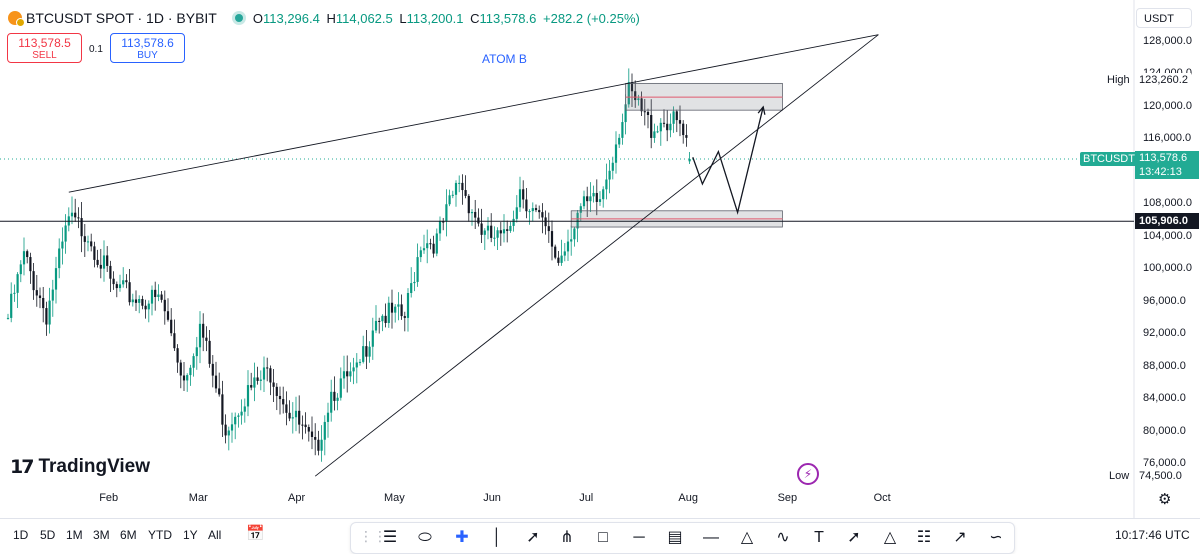 The width and height of the screenshot is (1200, 554). Describe the element at coordinates (819, 537) in the screenshot. I see `text-icon: T` at that location.